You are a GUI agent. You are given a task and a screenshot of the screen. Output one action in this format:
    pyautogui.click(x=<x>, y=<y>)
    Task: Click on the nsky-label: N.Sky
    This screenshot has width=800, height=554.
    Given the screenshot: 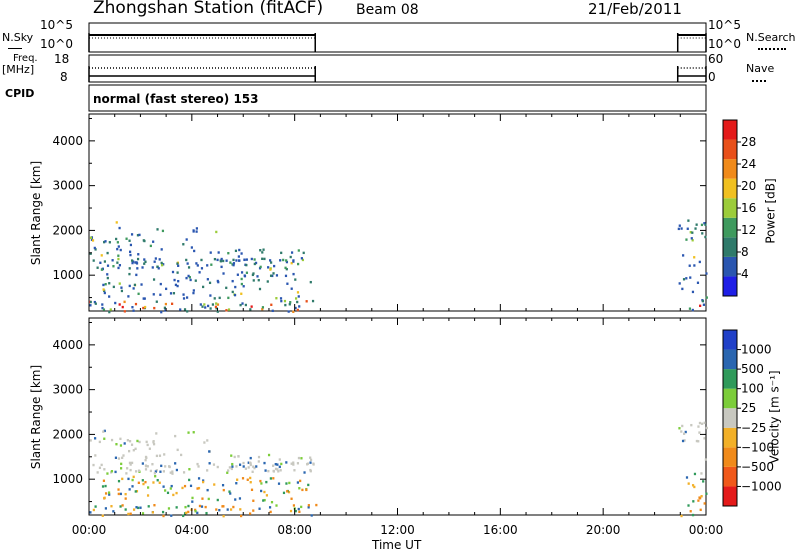 What is the action you would take?
    pyautogui.click(x=18, y=37)
    